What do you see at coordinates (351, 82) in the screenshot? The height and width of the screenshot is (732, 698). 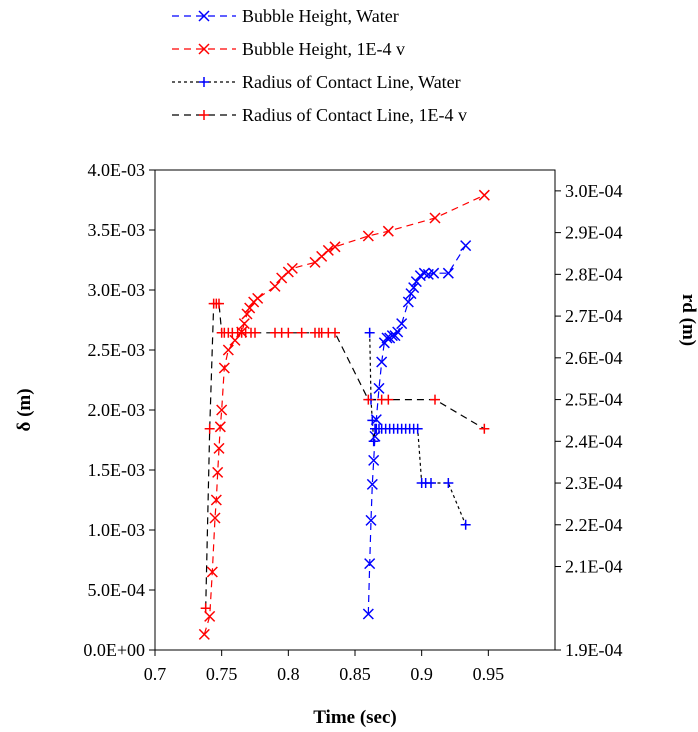 I see `legend-label: Radius of Contact Line, Water` at bounding box center [351, 82].